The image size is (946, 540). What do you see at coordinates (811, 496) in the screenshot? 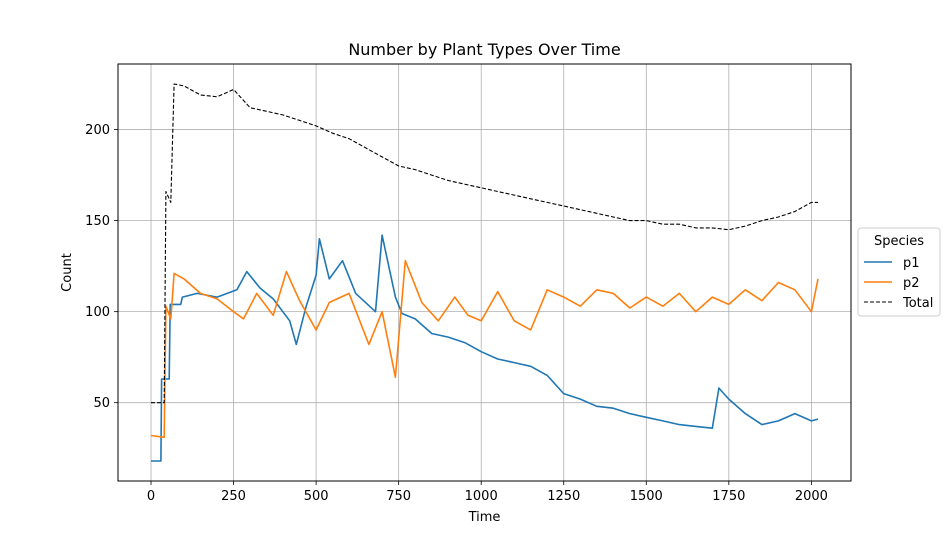
I see `x-tick-label: 2000` at bounding box center [811, 496].